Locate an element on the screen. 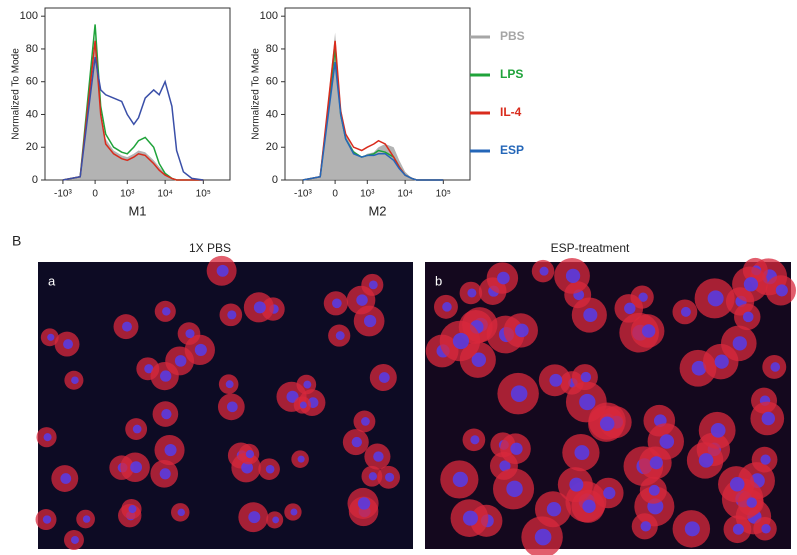 This screenshot has height=555, width=797. image-tag: b is located at coordinates (438, 280).